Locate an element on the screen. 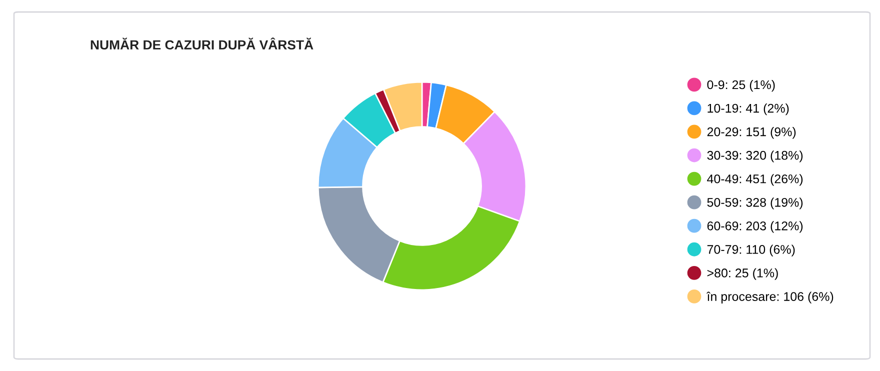 This screenshot has height=371, width=880. legend-label: 70-79: 110 (6%) is located at coordinates (751, 250).